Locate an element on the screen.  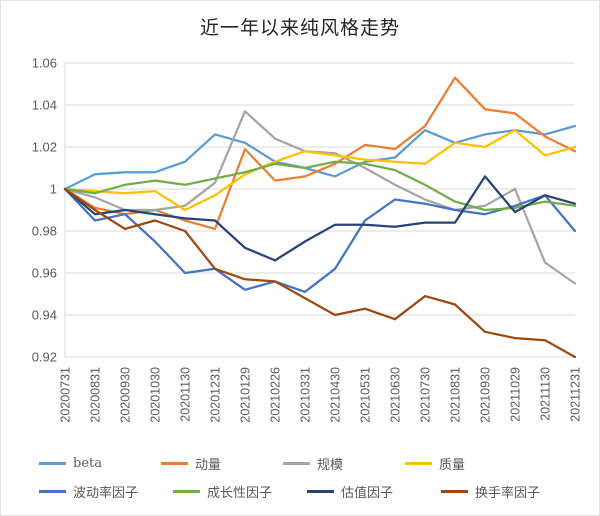
legend-label: 成长性因子 is located at coordinates (240, 493).